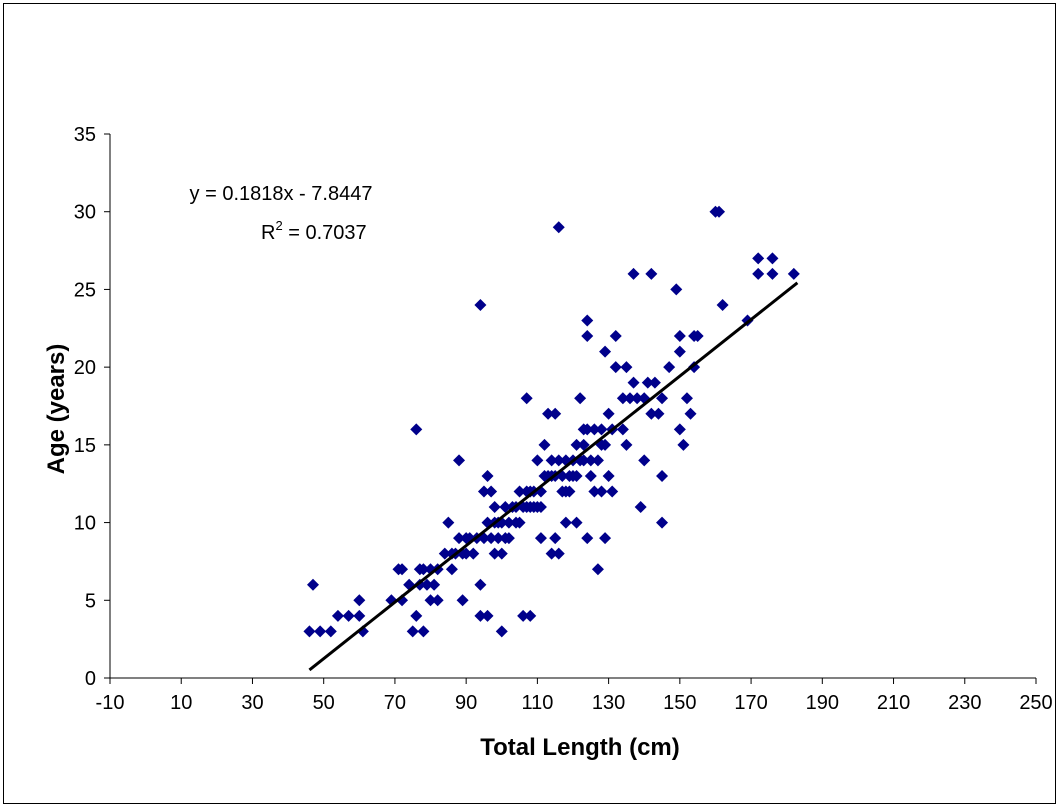 Image resolution: width=1060 pixels, height=810 pixels. What do you see at coordinates (324, 703) in the screenshot?
I see `x-tick-label: 50` at bounding box center [324, 703].